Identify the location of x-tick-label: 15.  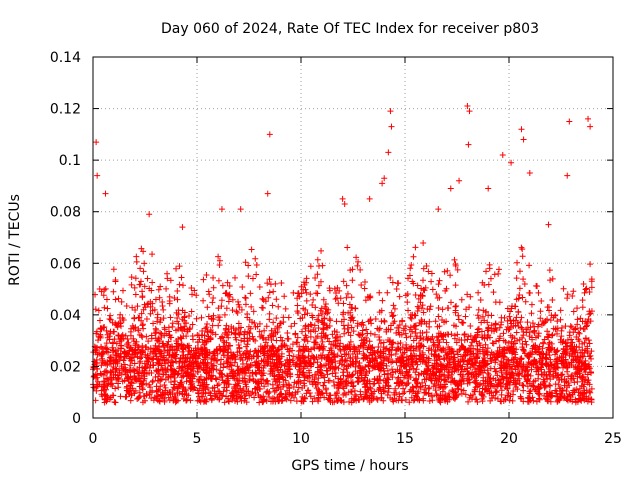
(405, 439).